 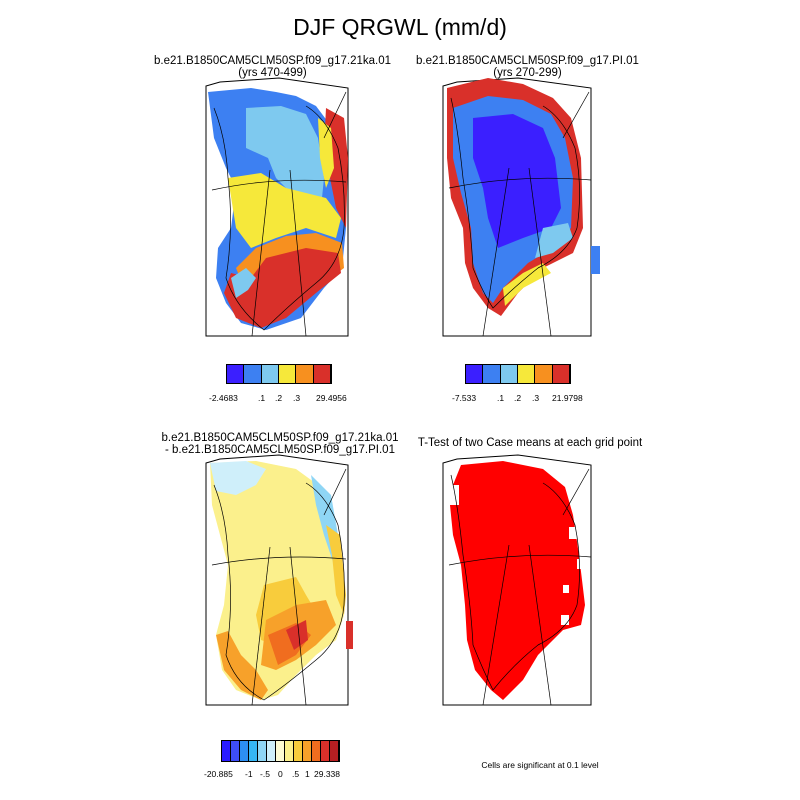 What do you see at coordinates (280, 450) in the screenshot?
I see `panel3-title-line2: - b.e21.B1850CAM5CLM50SP.f09_g17.PI.01` at bounding box center [280, 450].